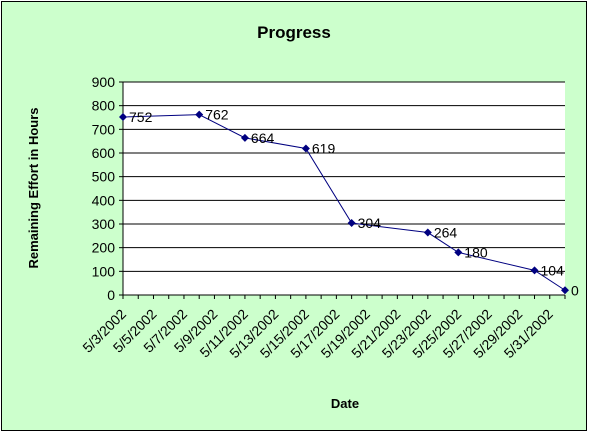  What do you see at coordinates (104, 82) in the screenshot?
I see `y-tick-label: 900` at bounding box center [104, 82].